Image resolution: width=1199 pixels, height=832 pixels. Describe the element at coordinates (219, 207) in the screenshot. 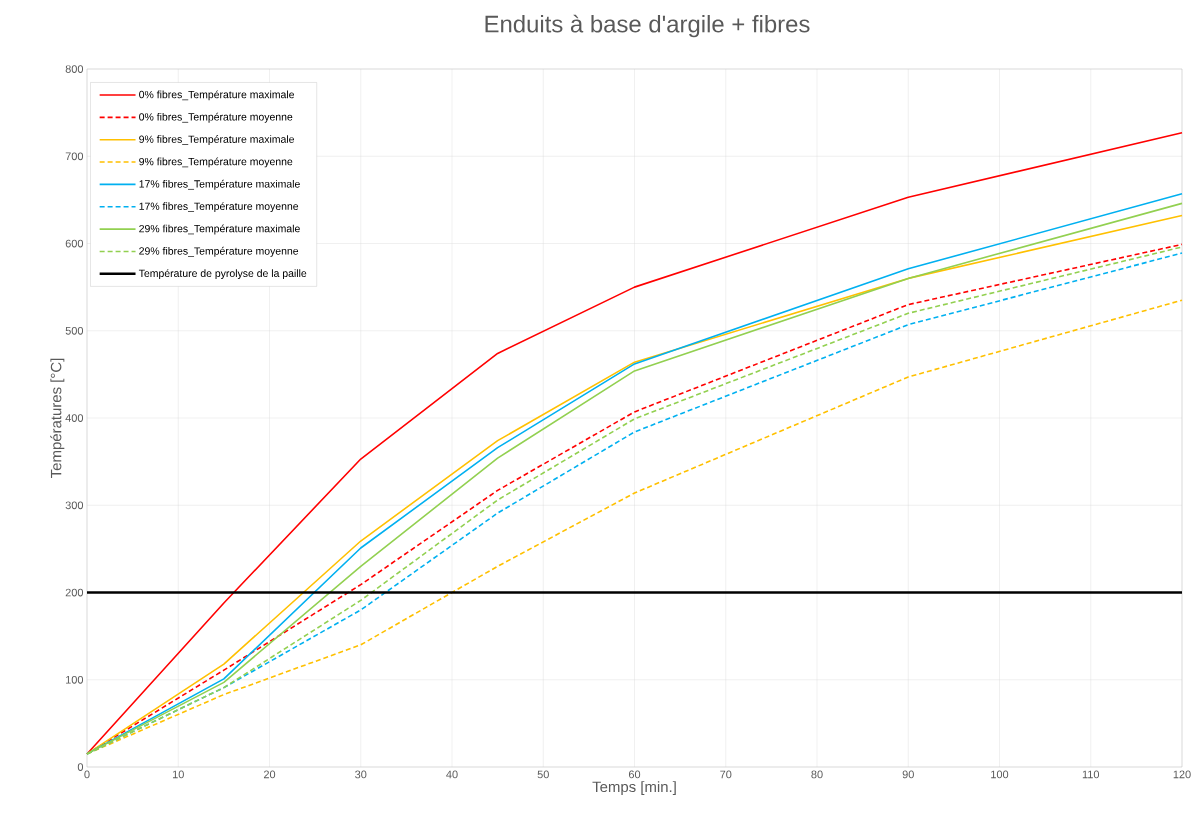

I see `legend-label: 17% fibres_Température moyenne` at that location.